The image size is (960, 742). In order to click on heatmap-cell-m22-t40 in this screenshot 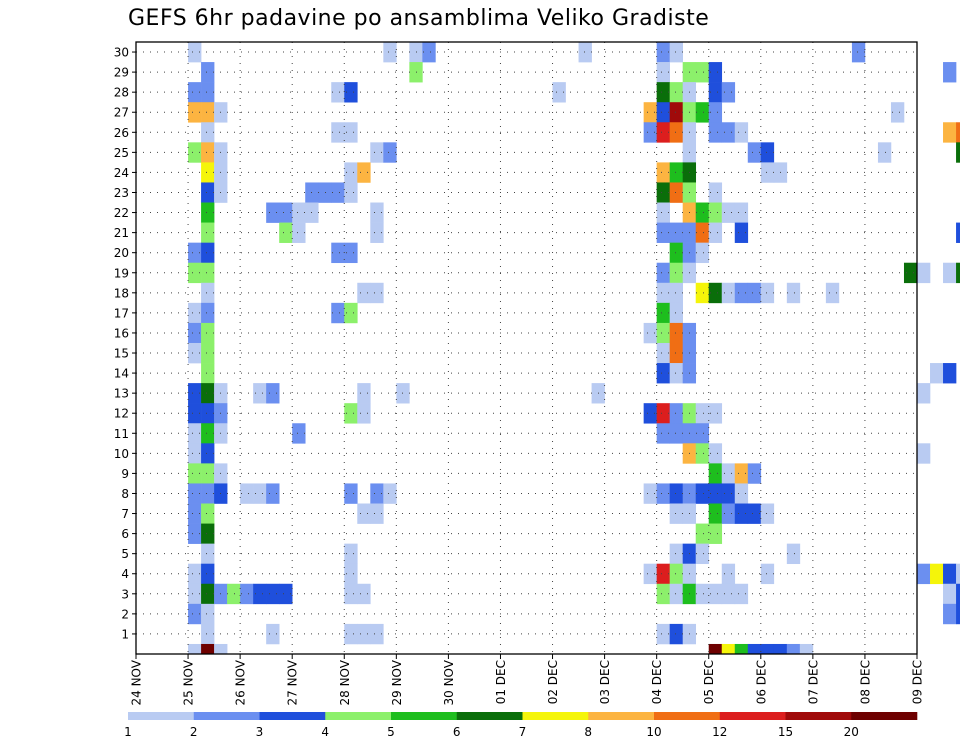, I will do `click(663, 212)`.